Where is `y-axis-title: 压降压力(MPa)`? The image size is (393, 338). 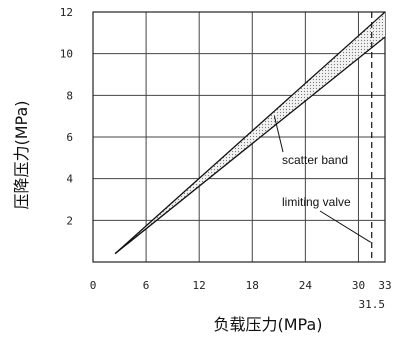 y-axis-title: 压降压力(MPa) is located at coordinates (21, 154).